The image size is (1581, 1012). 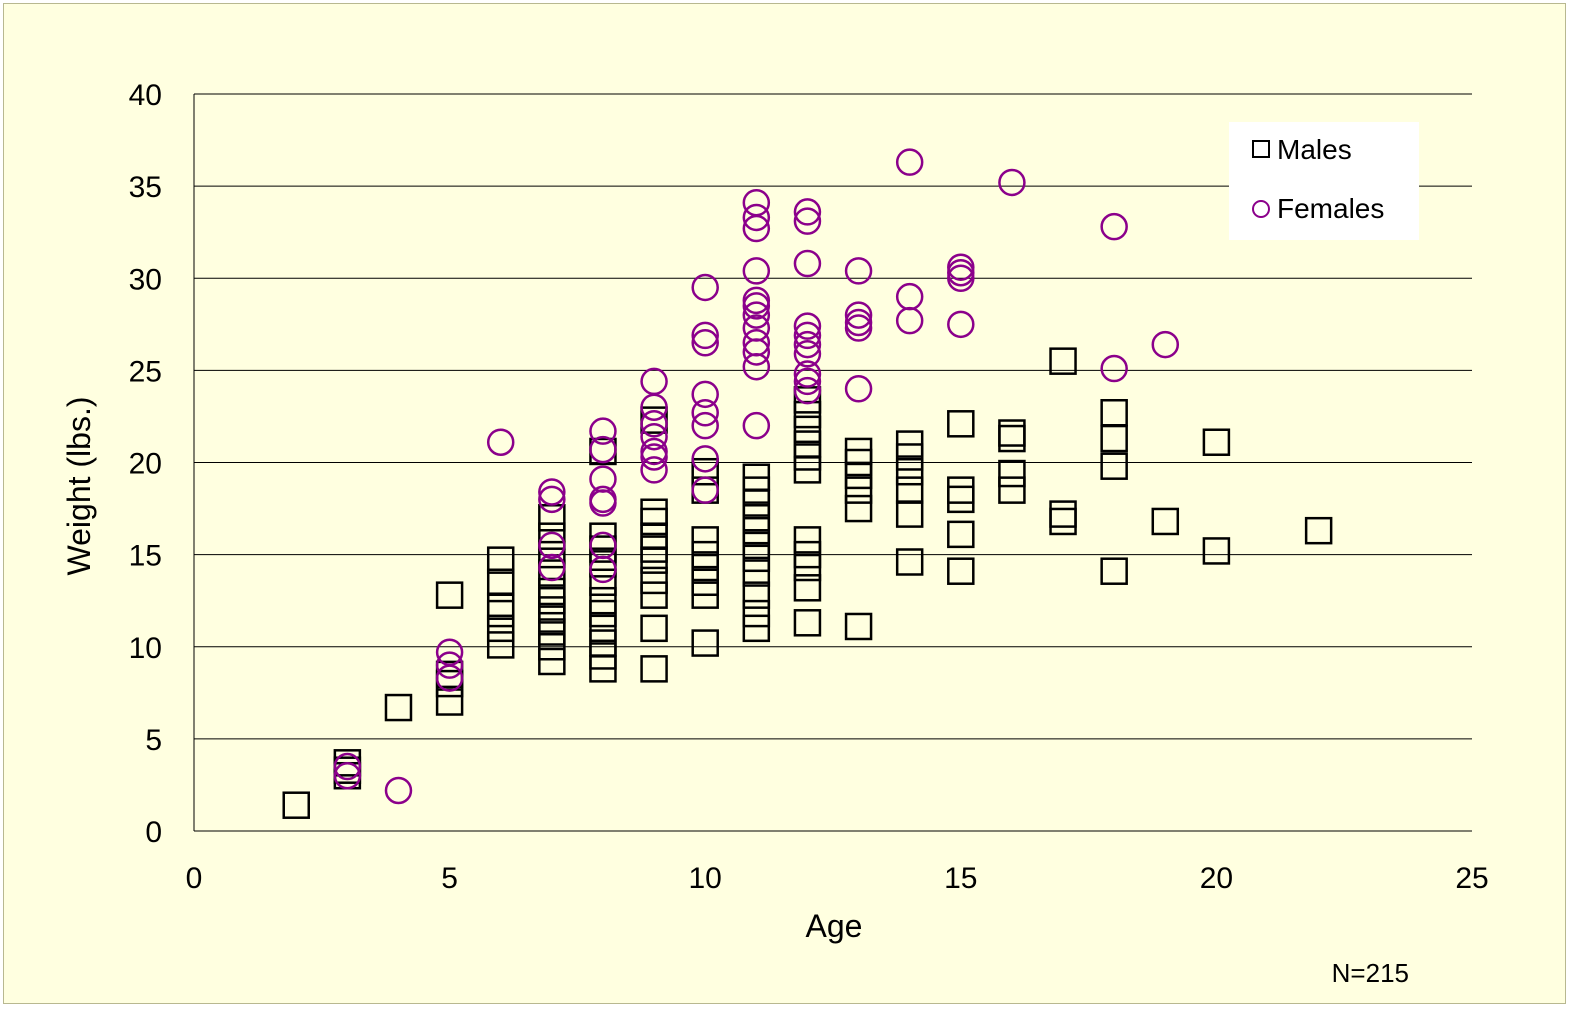 I want to click on x-tick-label-0: 0, so click(x=194, y=878).